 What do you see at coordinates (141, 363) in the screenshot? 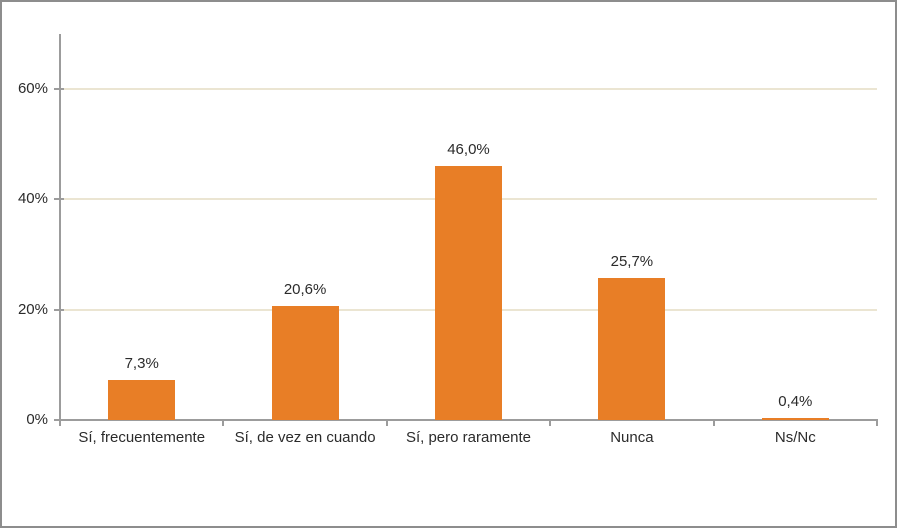
I see `bar-value-label: 7,3%` at bounding box center [141, 363].